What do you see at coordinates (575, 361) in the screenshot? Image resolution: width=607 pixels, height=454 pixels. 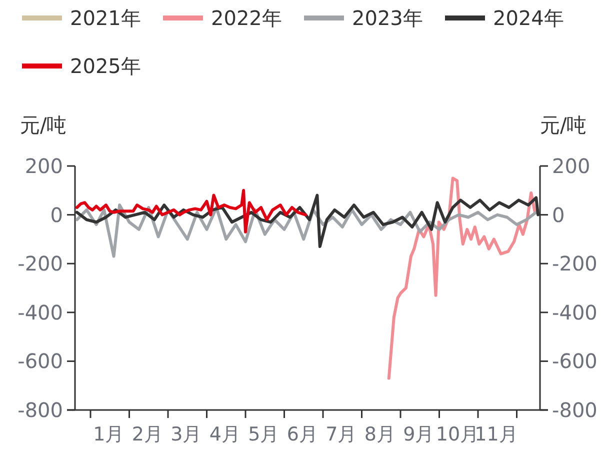 I see `y2-tick-label: -600` at bounding box center [575, 361].